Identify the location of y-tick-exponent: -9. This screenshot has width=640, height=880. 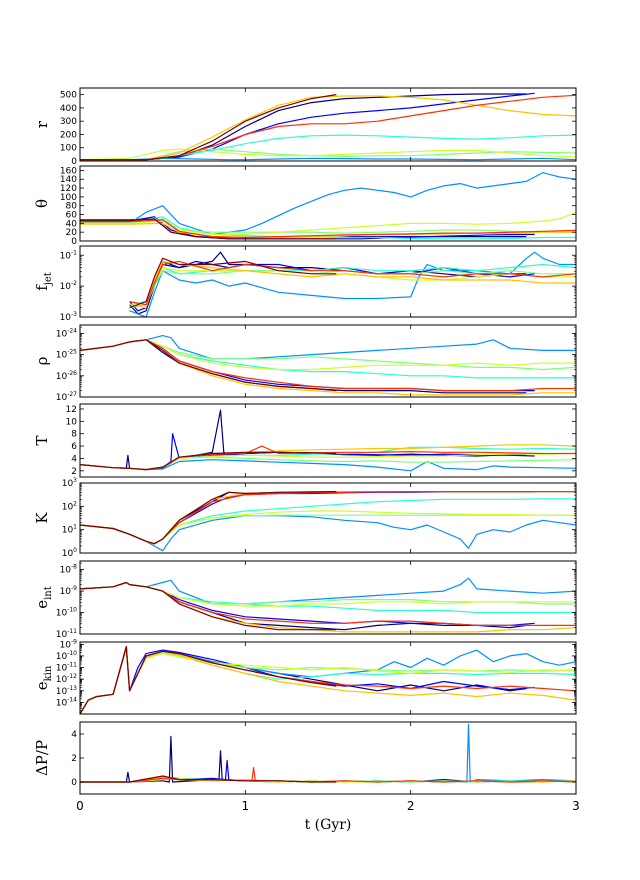
(74, 588).